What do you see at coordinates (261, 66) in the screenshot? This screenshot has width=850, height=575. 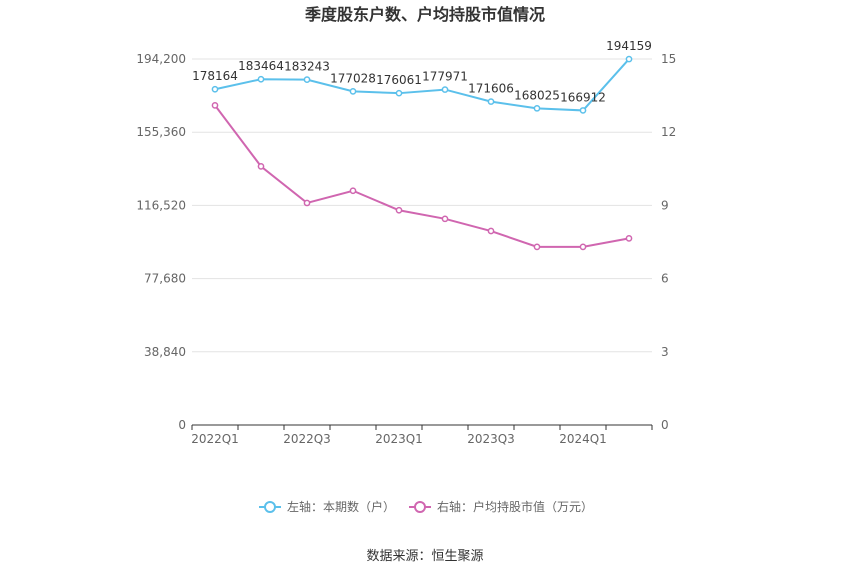 I see `data-label: 183464` at bounding box center [261, 66].